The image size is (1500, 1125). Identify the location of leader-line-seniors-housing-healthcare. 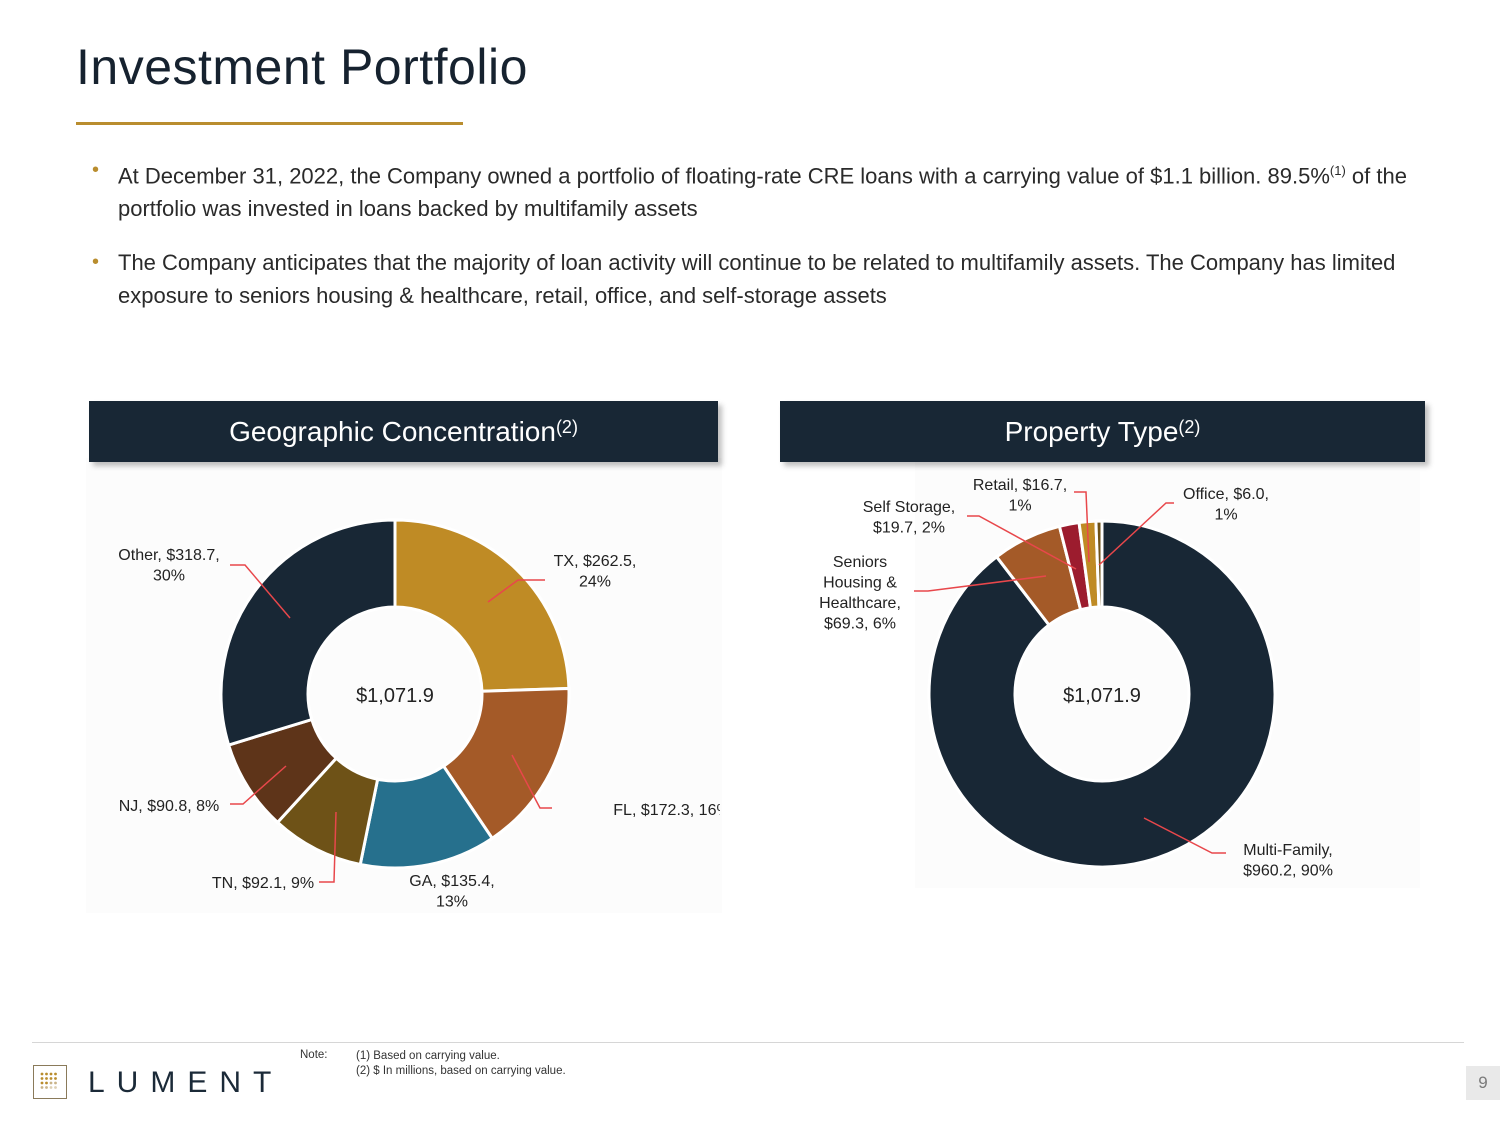
(980, 583).